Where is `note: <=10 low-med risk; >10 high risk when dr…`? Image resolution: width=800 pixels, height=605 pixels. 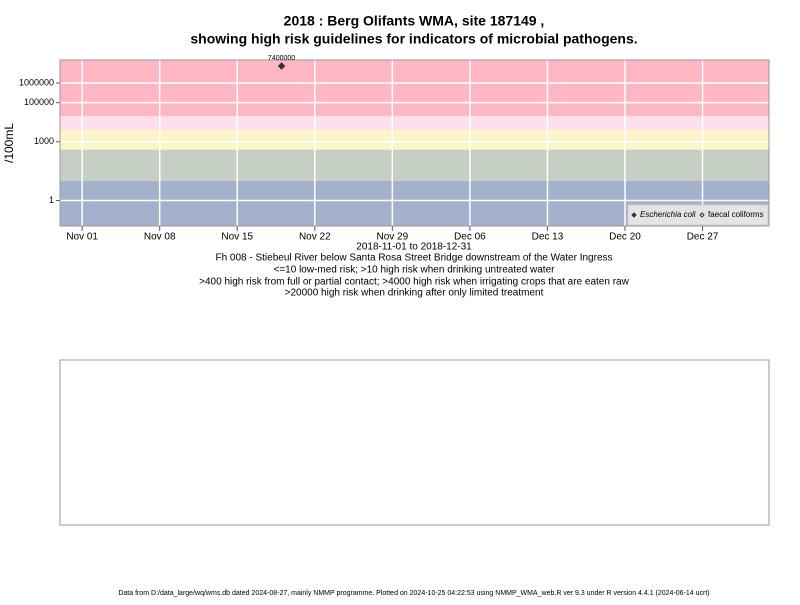 note: <=10 low-med risk; >10 high risk when dr… is located at coordinates (415, 270).